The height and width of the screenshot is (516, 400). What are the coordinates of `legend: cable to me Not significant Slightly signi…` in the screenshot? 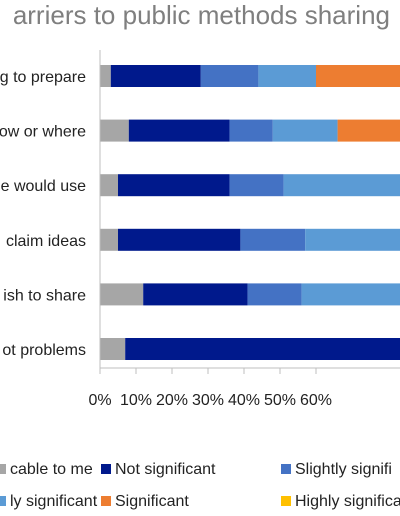 It's located at (200, 485).